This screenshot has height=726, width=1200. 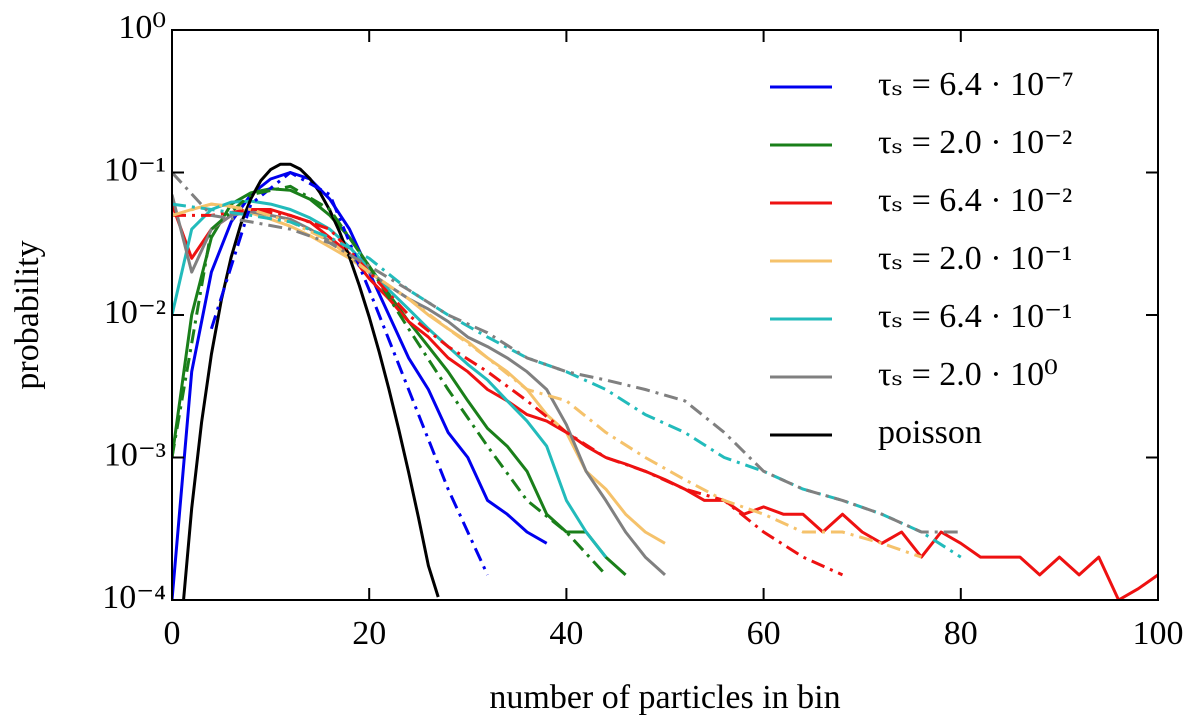 What do you see at coordinates (975, 316) in the screenshot?
I see `legend-label: τₛ = 6.4 · 10⁻¹` at bounding box center [975, 316].